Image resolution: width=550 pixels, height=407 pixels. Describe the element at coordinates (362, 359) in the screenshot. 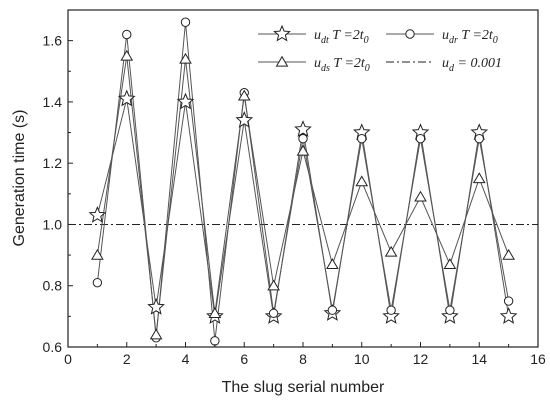

I see `x-tick-label: 10` at that location.